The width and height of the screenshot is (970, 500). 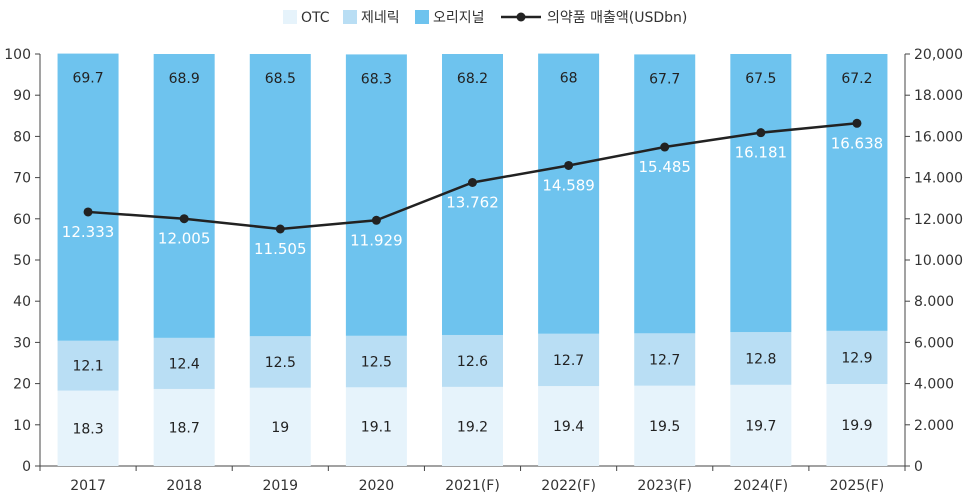 I want to click on sales-value-label: 13.762, so click(x=472, y=203).